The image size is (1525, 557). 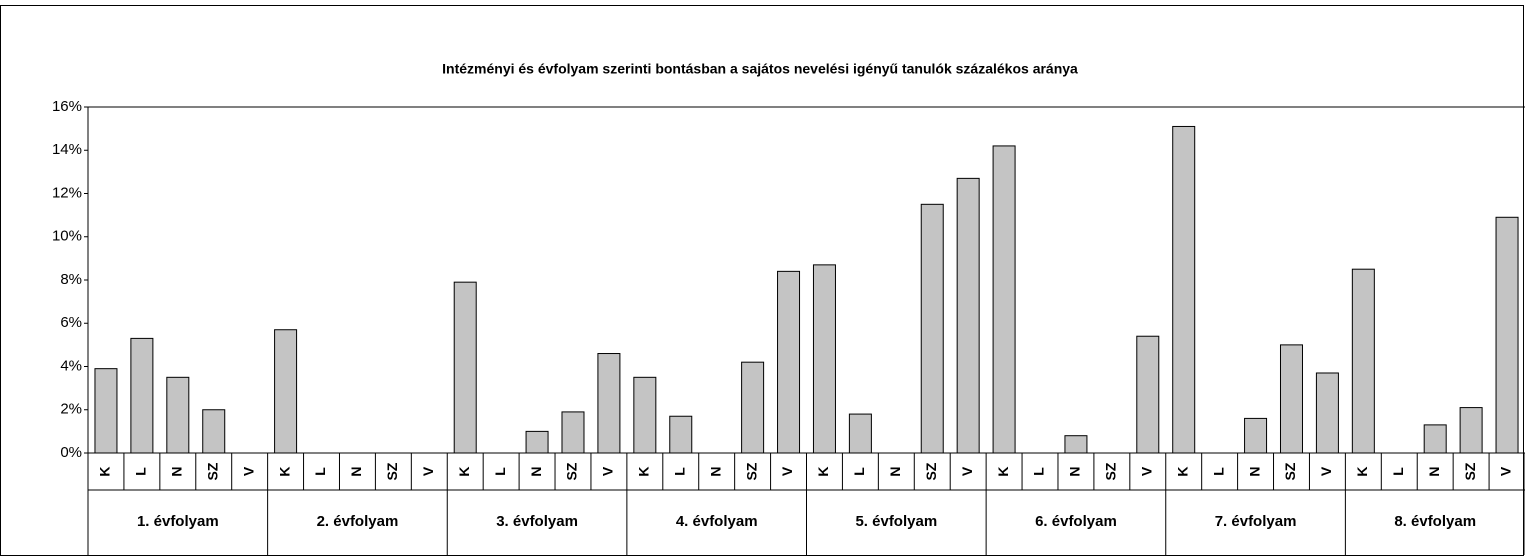 What do you see at coordinates (67, 236) in the screenshot?
I see `y-tick-label: 10%` at bounding box center [67, 236].